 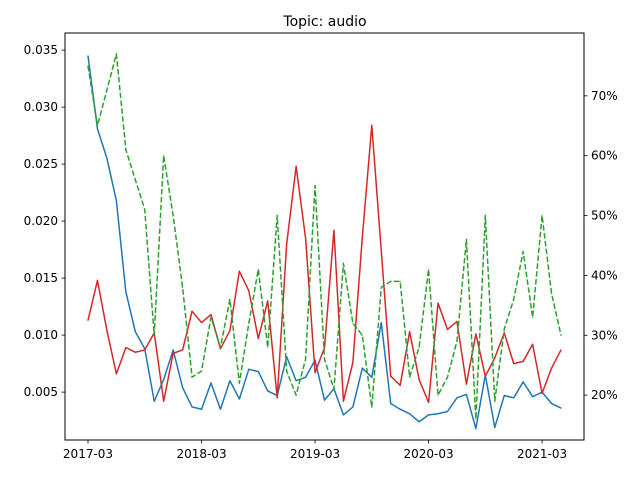 I want to click on x-tick-label: 2020-03, so click(x=428, y=454).